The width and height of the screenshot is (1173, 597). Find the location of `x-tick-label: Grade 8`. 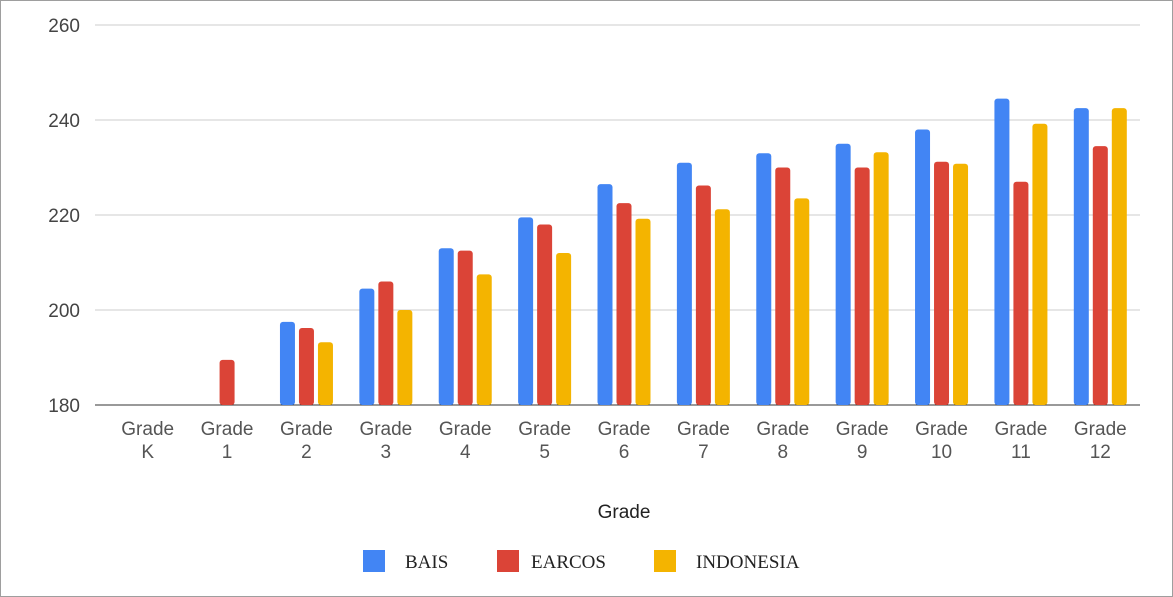

x-tick-label: Grade 8 is located at coordinates (782, 441).